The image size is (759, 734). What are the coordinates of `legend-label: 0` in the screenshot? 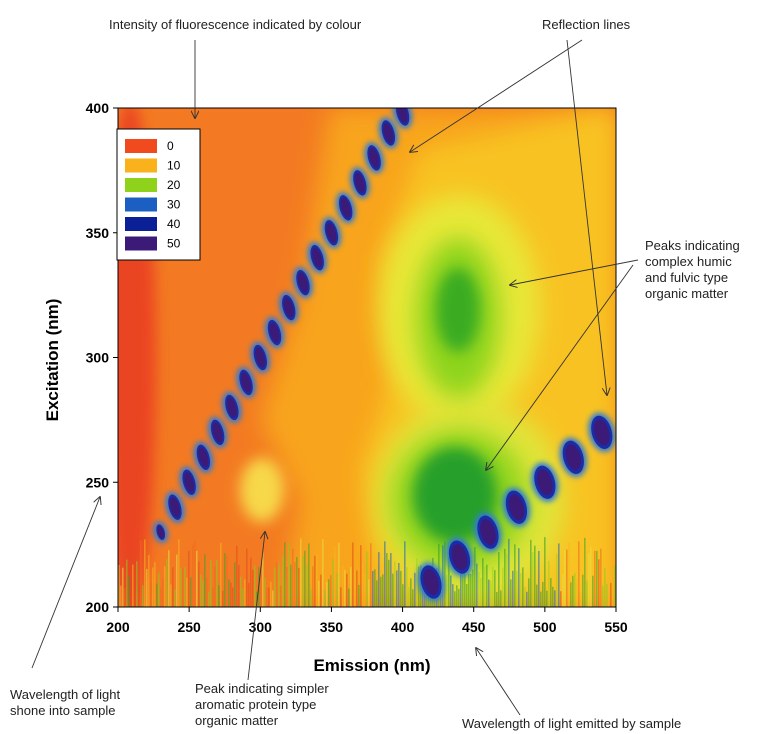 It's located at (170, 146).